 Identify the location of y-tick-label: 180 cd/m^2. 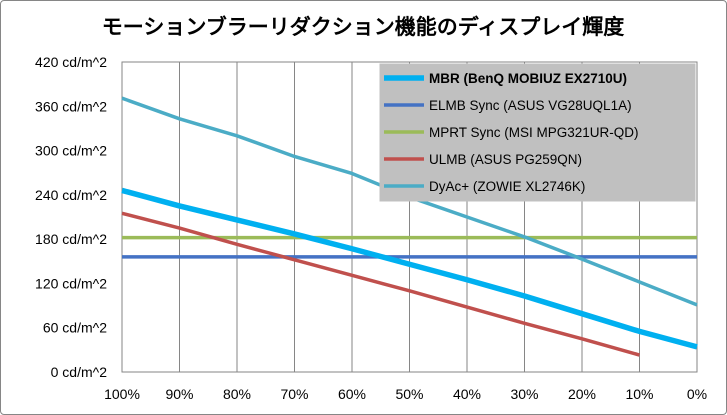
(71, 239).